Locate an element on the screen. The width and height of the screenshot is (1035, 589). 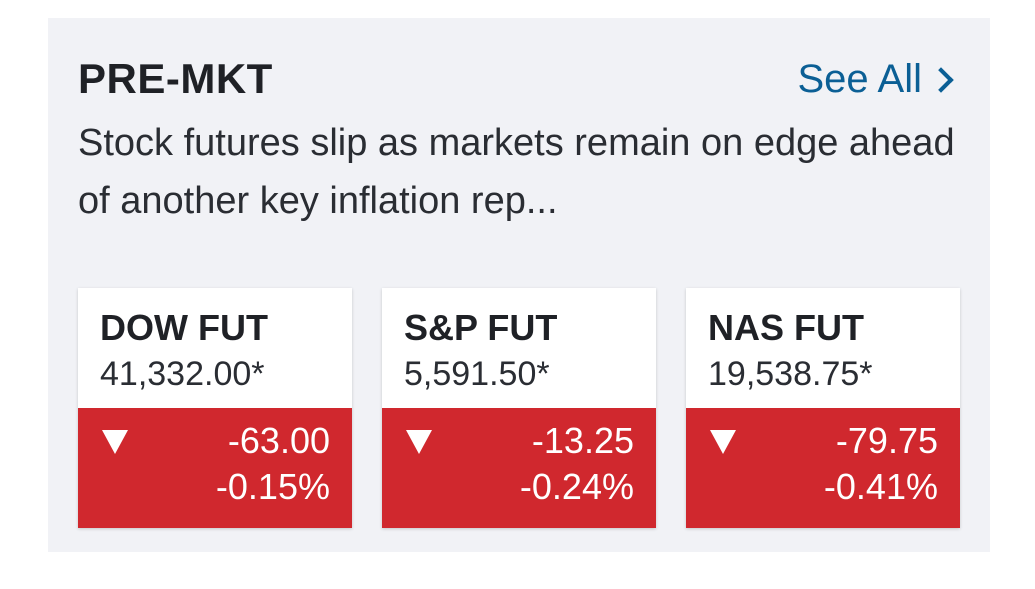
panel-header: PRE-MKT See All is located at coordinates (517, 79).